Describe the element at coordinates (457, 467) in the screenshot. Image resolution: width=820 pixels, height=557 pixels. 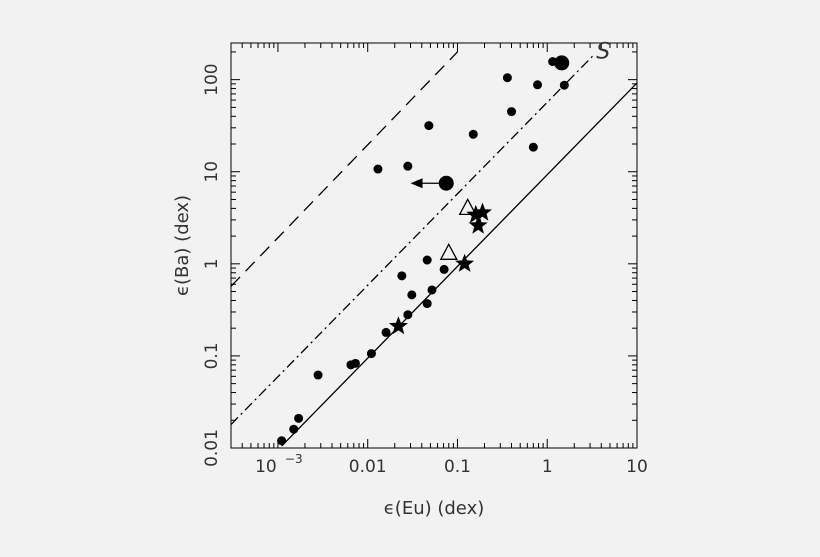
I see `x-tick-label: 0.1` at that location.